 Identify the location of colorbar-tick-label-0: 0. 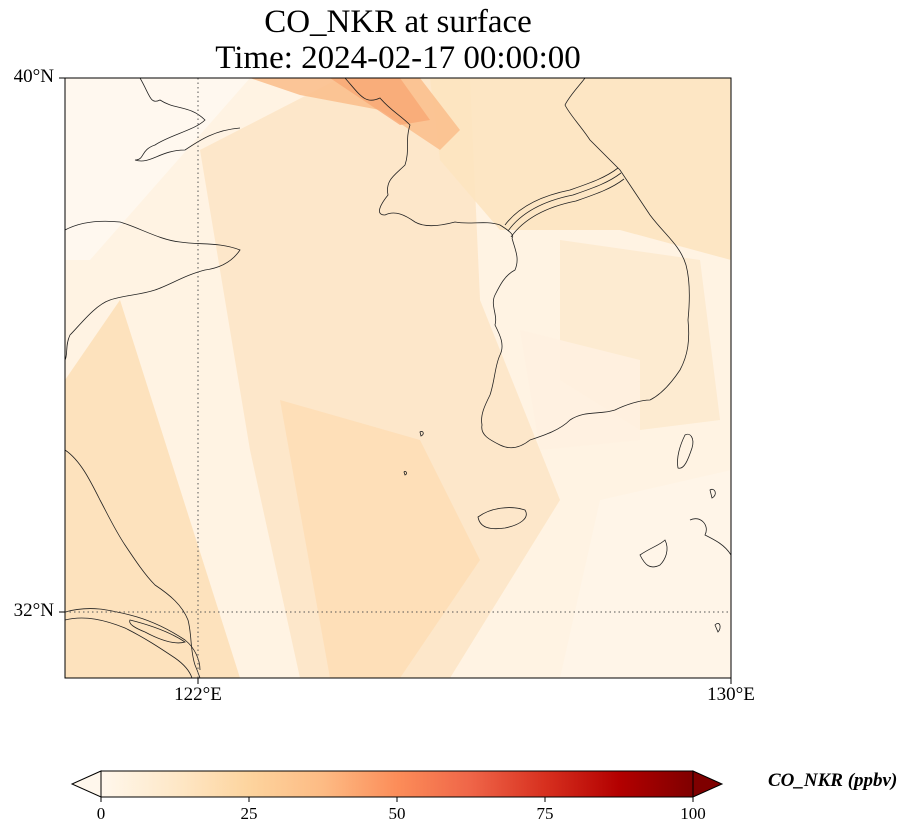
(101, 813).